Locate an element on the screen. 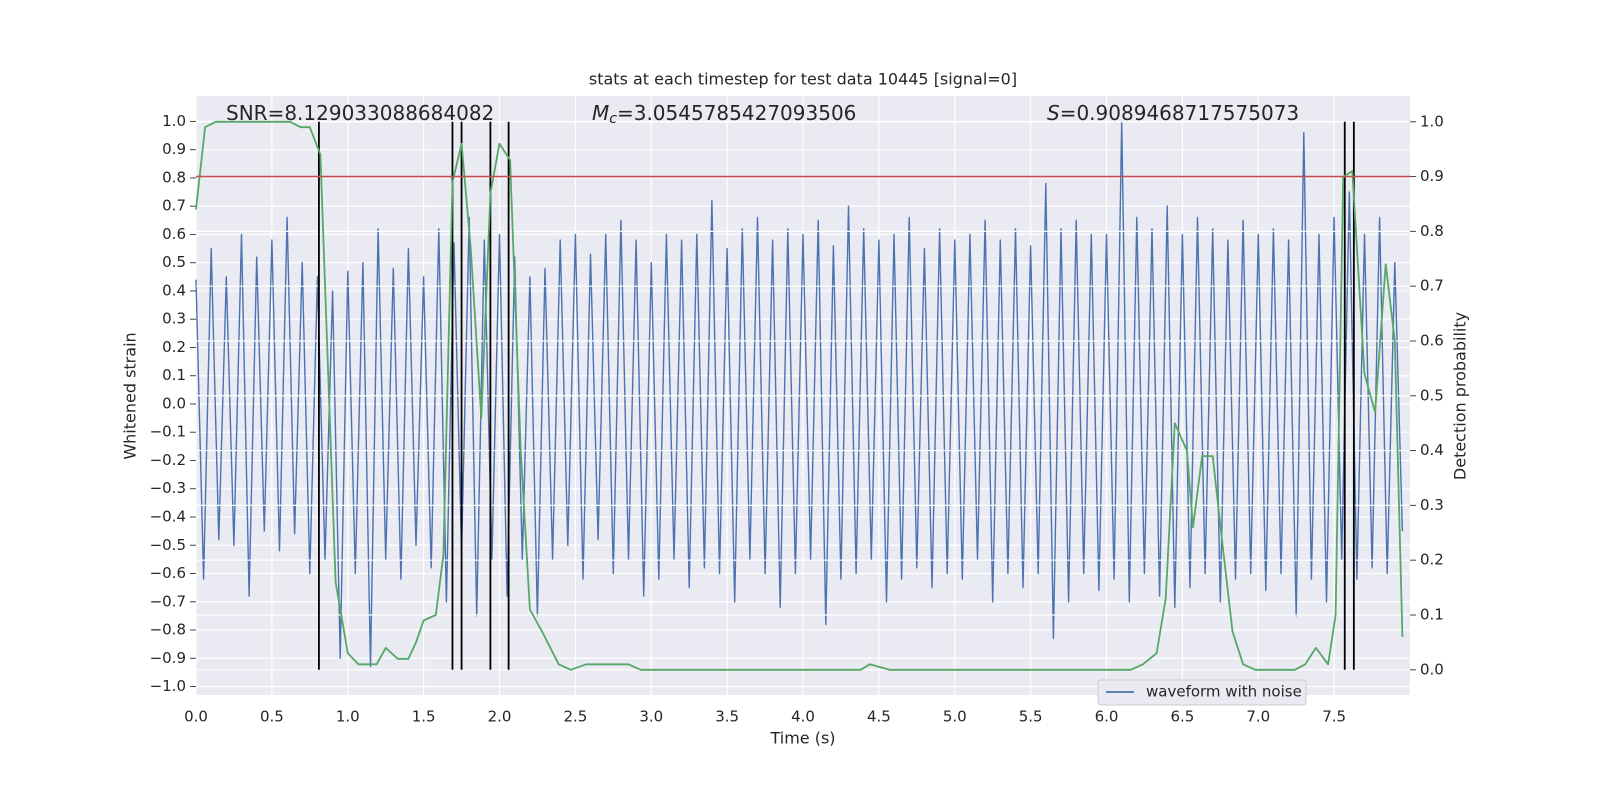  annotation: SNR=8.129033088684082 is located at coordinates (360, 113).